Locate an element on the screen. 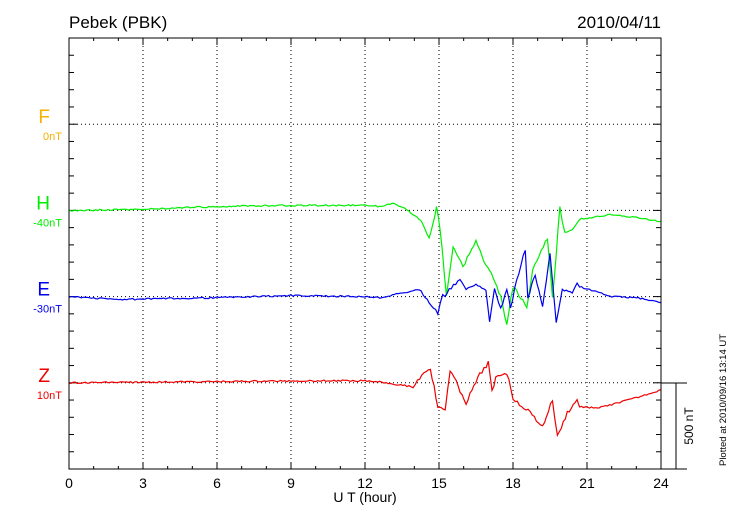  x-axis-label: U T (hour) is located at coordinates (364, 497).